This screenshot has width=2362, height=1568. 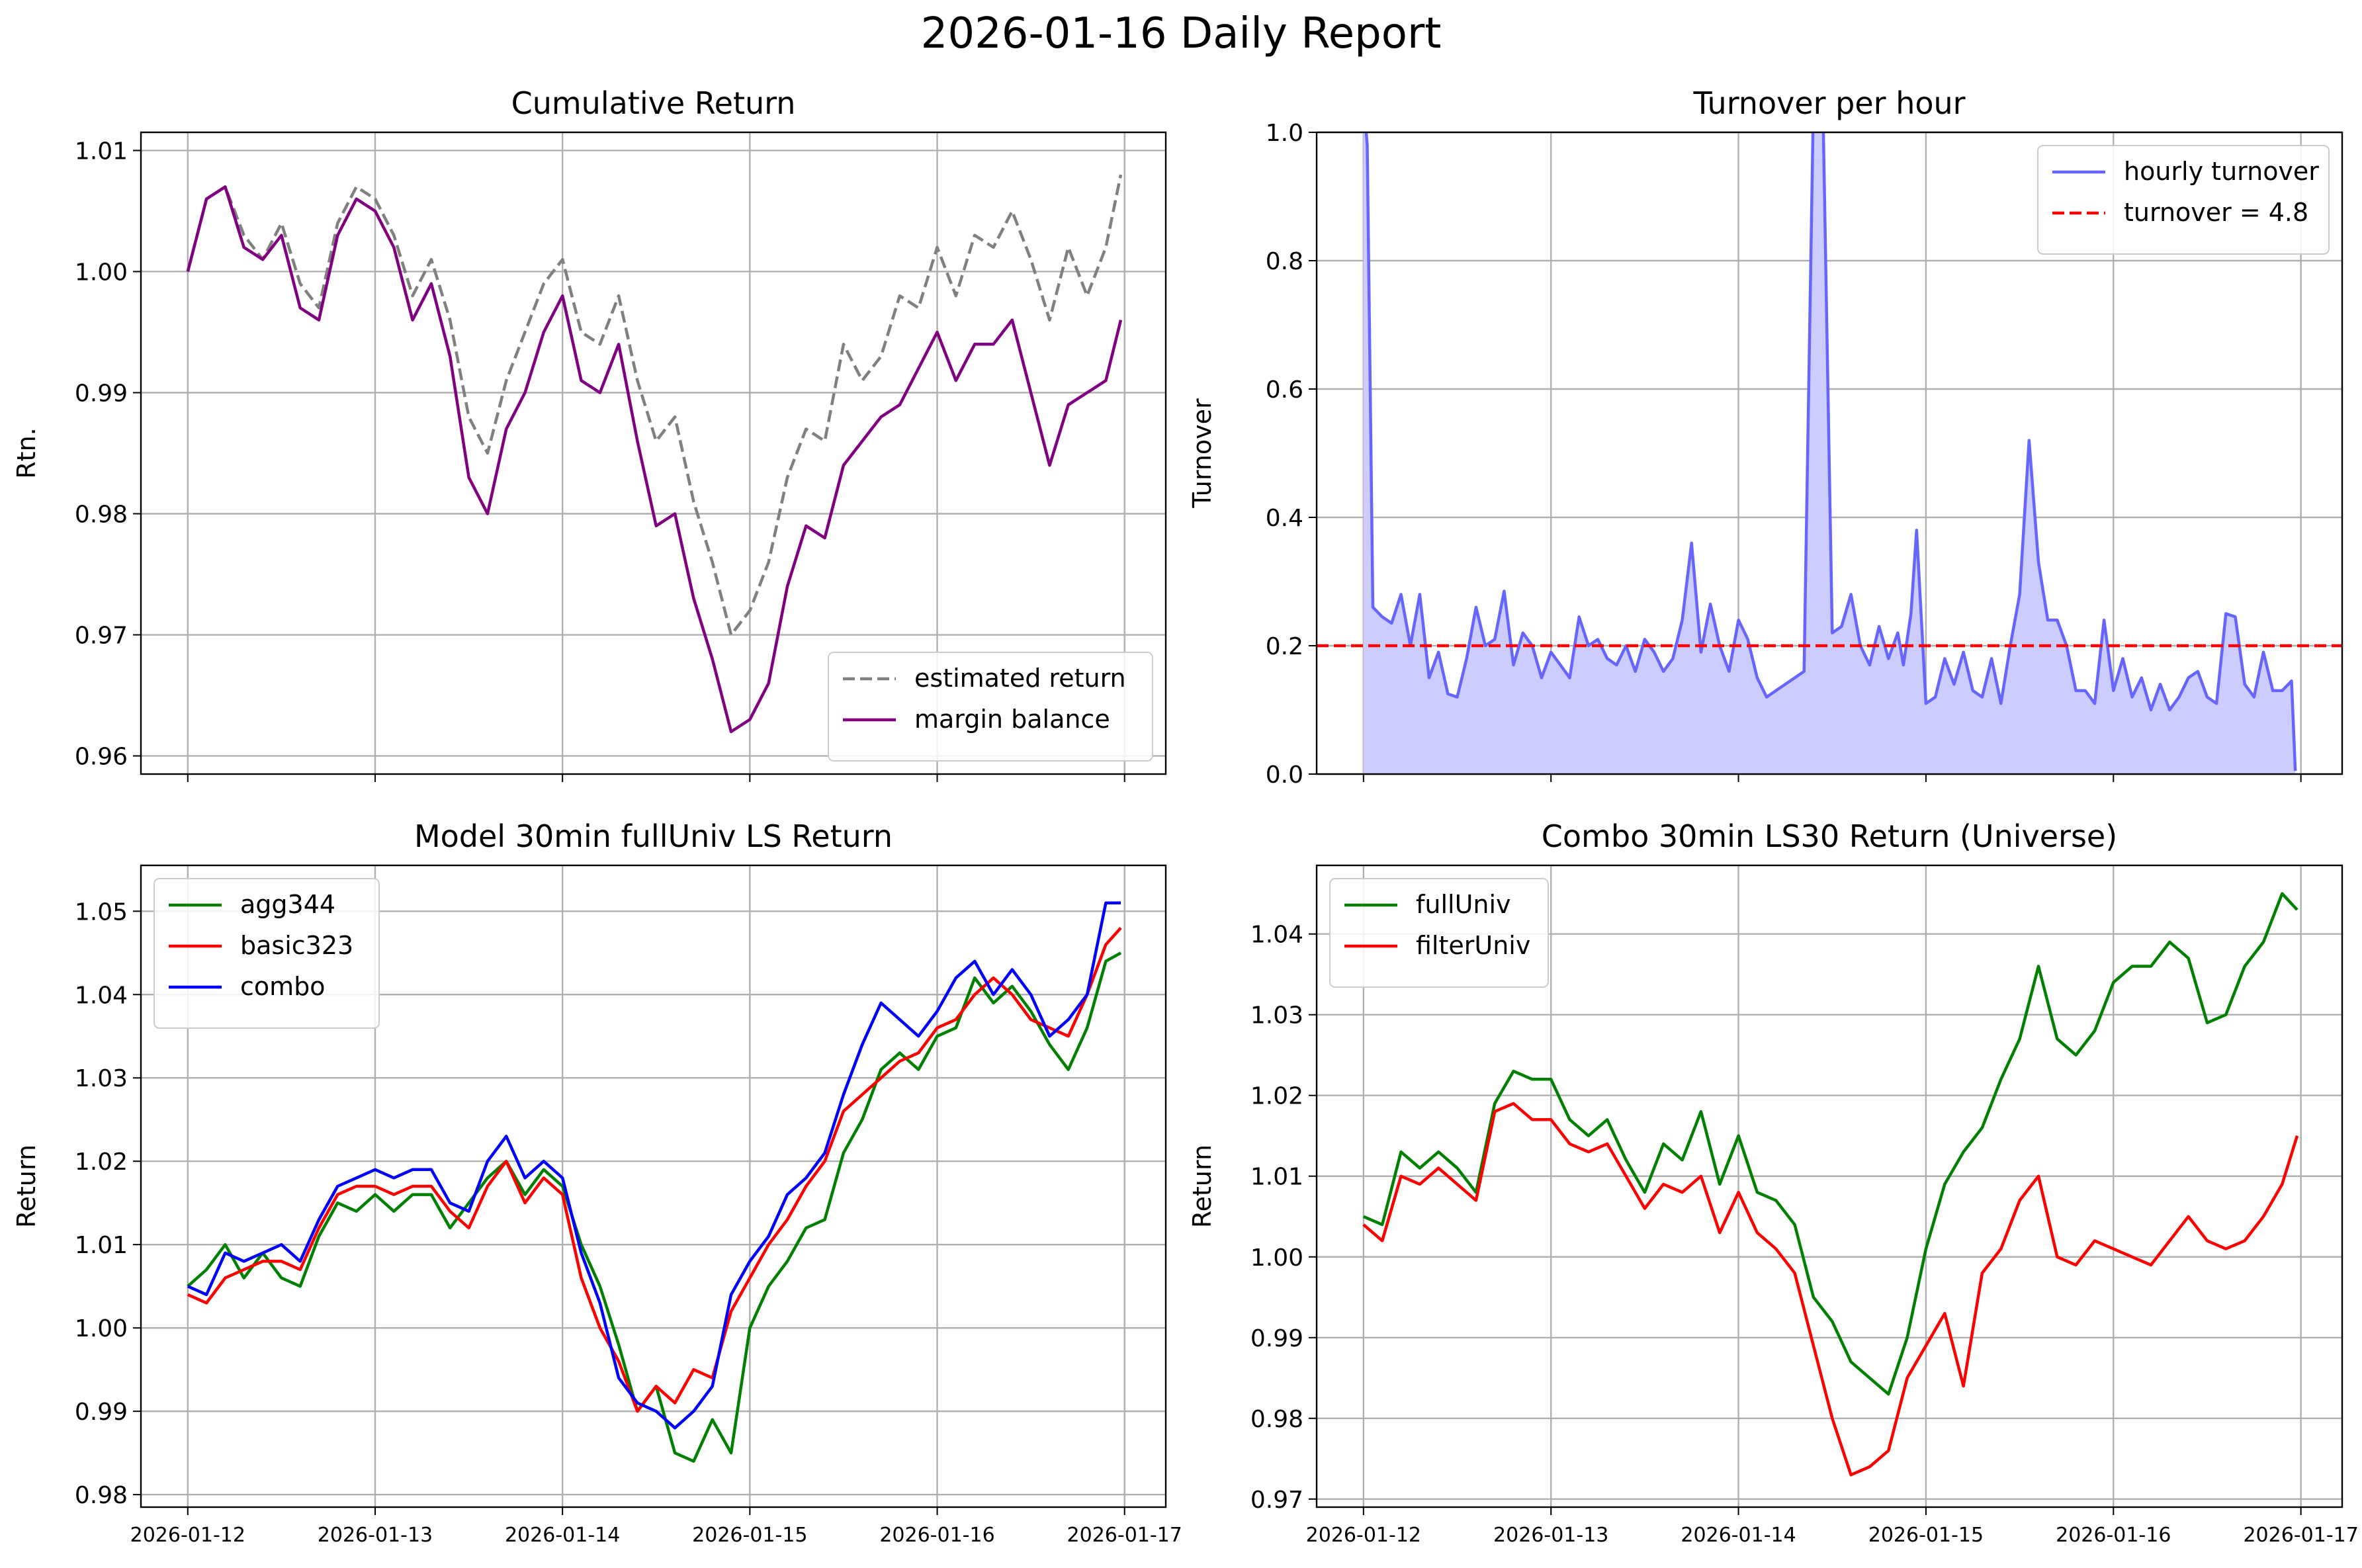 I want to click on series-line-margin-balance, so click(x=654, y=460).